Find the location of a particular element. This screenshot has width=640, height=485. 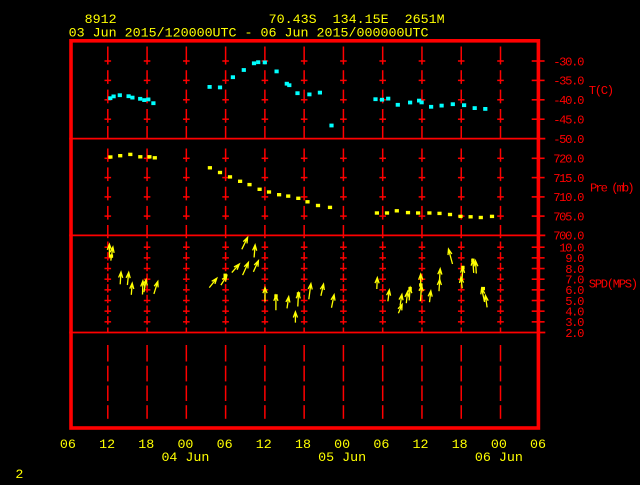

svg-text: 700.0 is located at coordinates (568, 237).